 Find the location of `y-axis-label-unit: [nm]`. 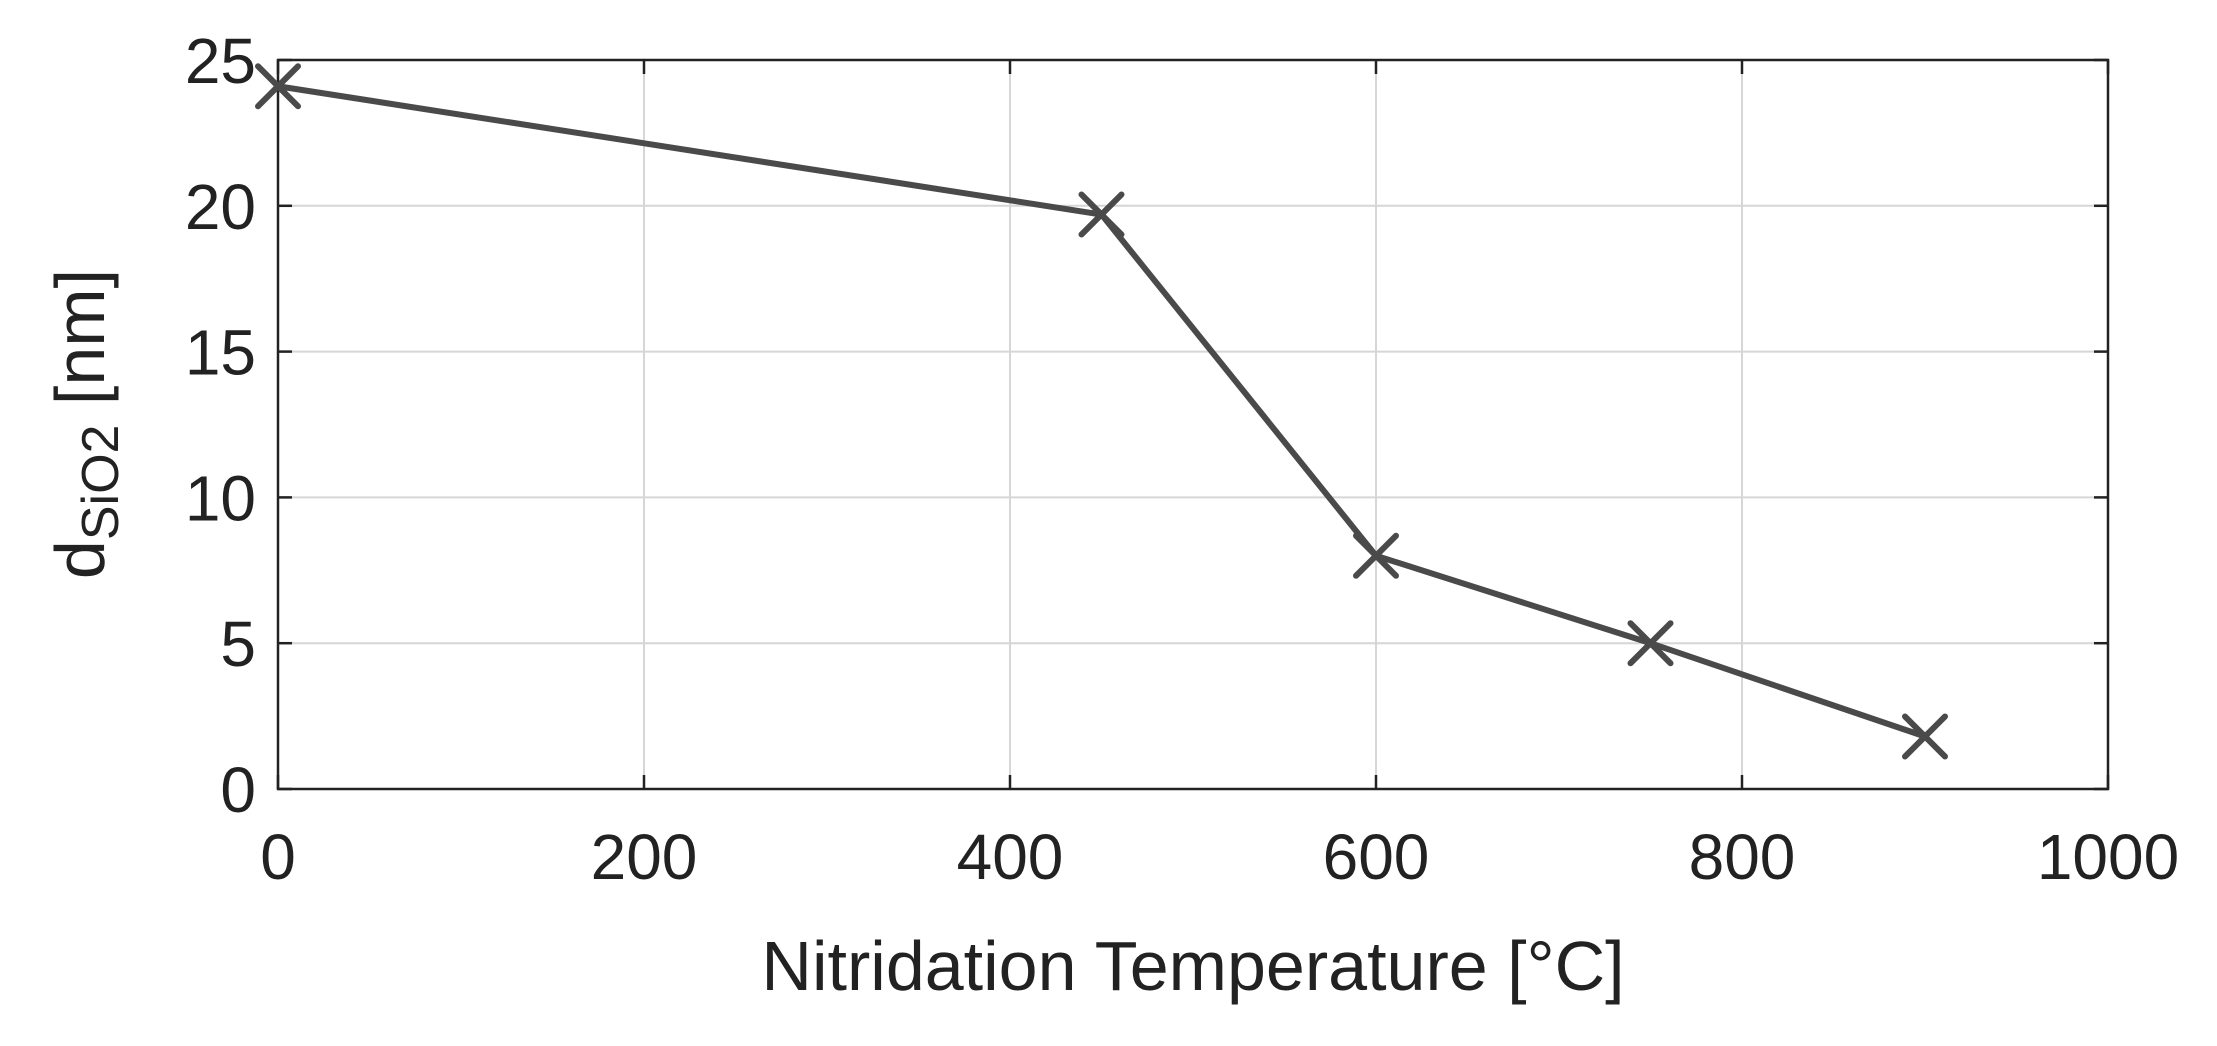

y-axis-label-unit: [nm] is located at coordinates (80, 347).